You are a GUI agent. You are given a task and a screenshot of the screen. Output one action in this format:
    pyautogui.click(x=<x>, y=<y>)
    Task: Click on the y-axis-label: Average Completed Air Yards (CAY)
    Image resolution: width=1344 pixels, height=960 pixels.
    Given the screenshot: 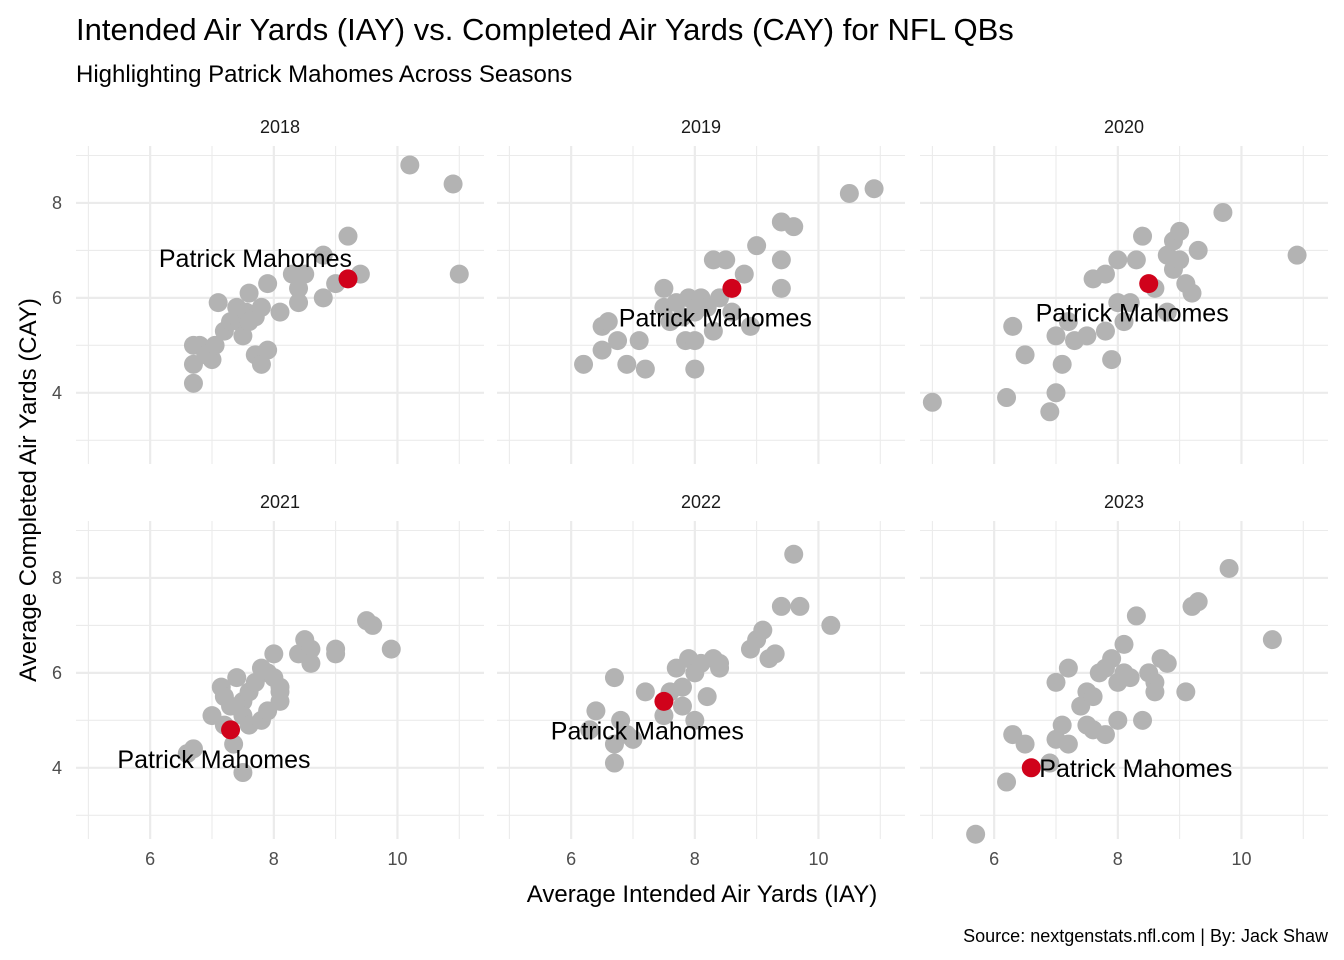 What is the action you would take?
    pyautogui.click(x=28, y=490)
    